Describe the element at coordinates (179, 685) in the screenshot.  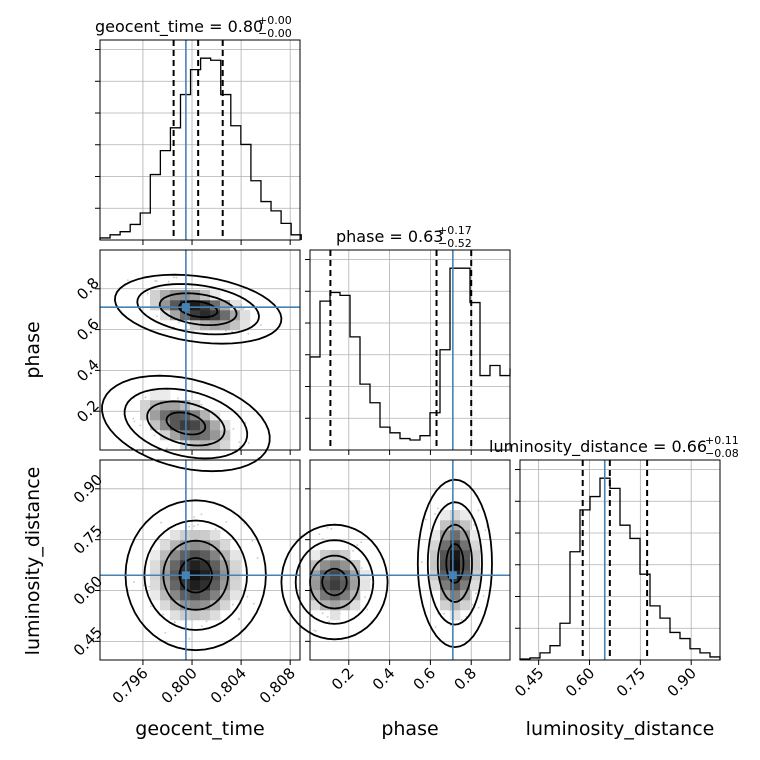
I see `x-tick-label: 0.800` at that location.